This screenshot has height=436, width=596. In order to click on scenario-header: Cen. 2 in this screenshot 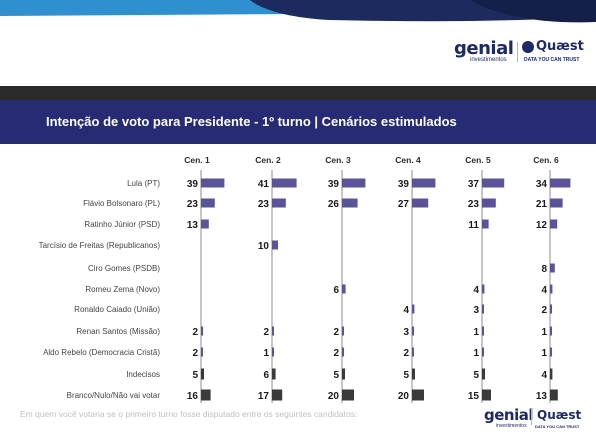, I will do `click(268, 160)`.